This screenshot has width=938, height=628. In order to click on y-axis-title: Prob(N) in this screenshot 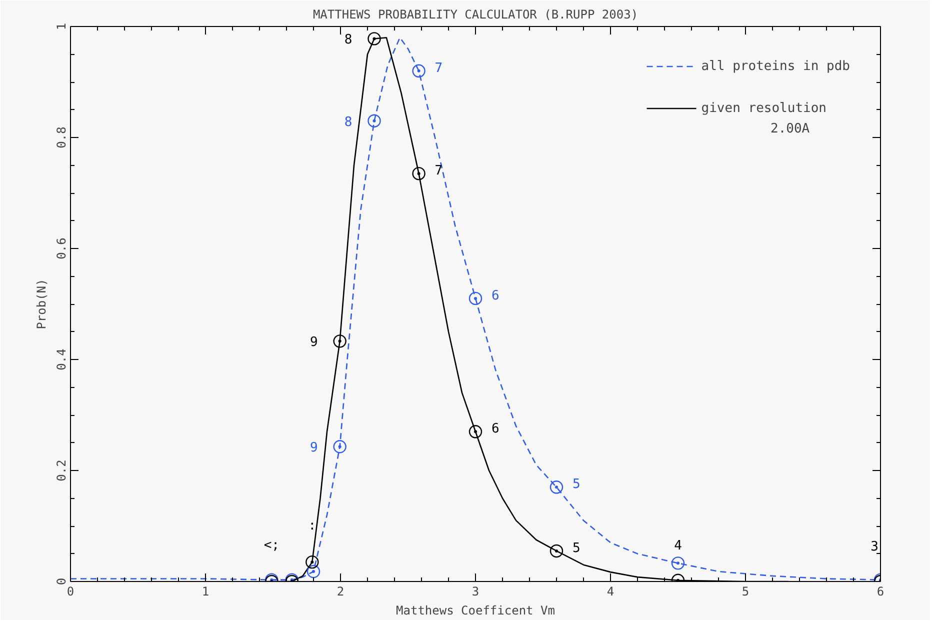, I will do `click(41, 304)`.